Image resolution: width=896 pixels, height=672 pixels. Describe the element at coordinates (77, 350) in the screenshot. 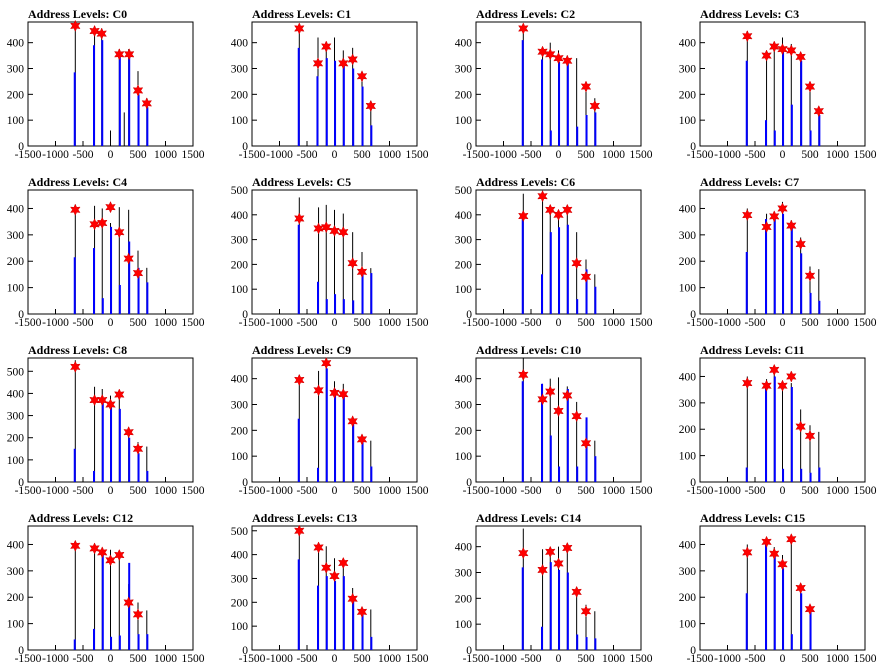

I see `chart-title: Address Levels: C8` at that location.